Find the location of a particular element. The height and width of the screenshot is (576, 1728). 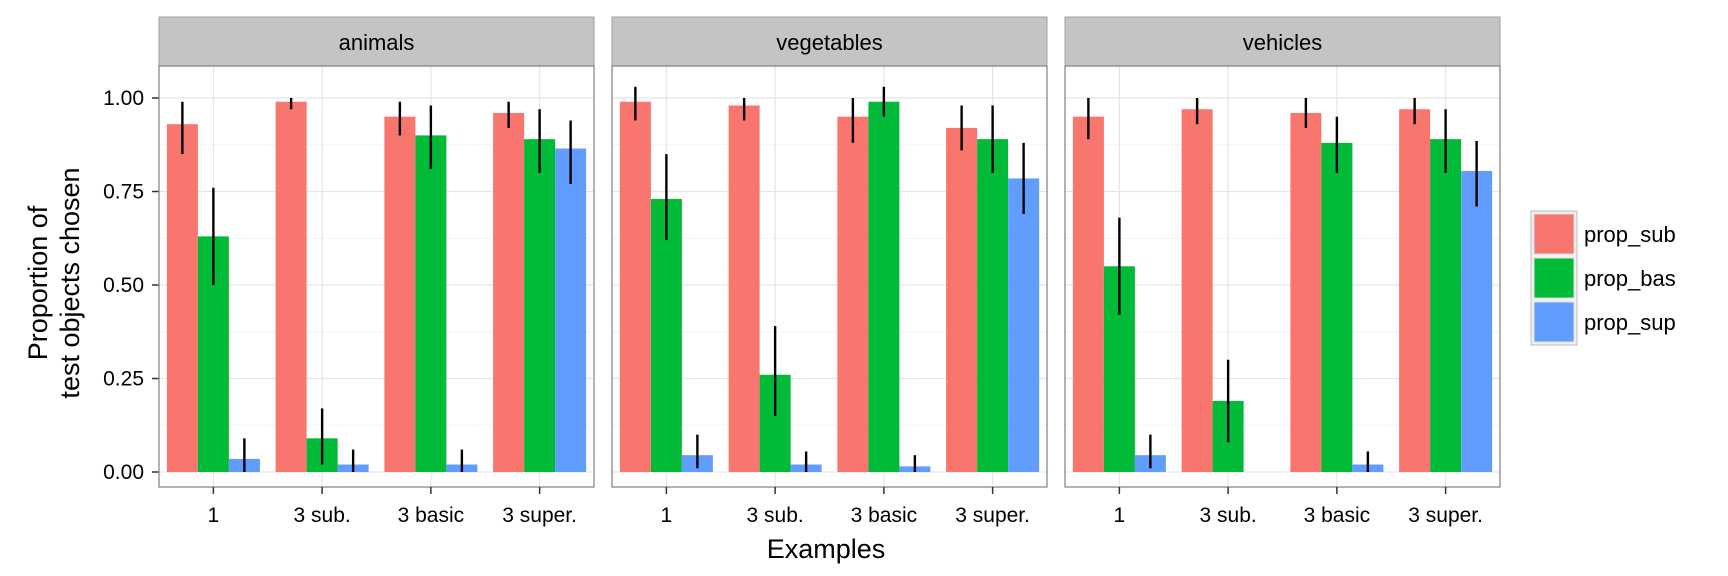

legend-swatch-prop_sub is located at coordinates (1554, 234).